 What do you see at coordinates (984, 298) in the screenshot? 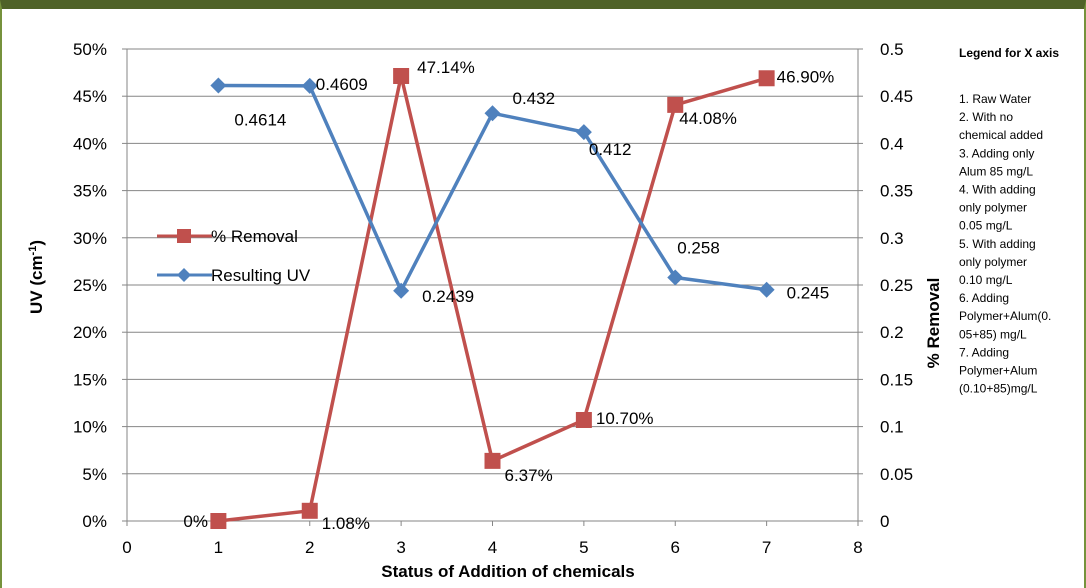
I see `x-axis-legend-line: 6. Adding` at bounding box center [984, 298].